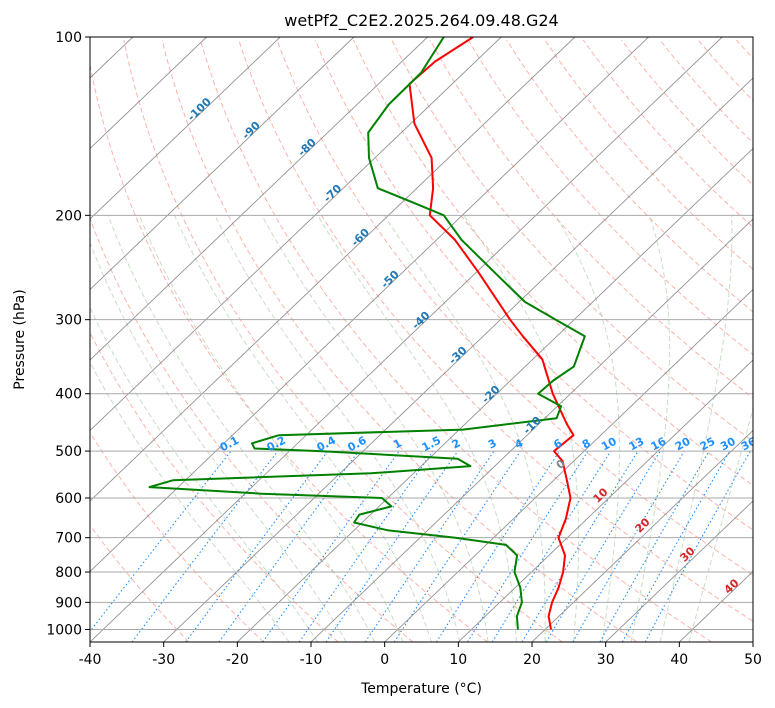  Describe the element at coordinates (637, 444) in the screenshot. I see `mixing-ratio-label: 13` at that location.